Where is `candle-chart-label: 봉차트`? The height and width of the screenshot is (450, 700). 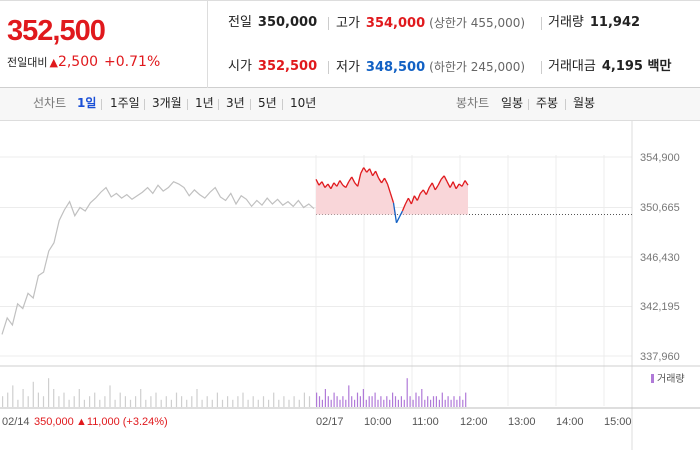 candle-chart-label: 봉차트 is located at coordinates (473, 103).